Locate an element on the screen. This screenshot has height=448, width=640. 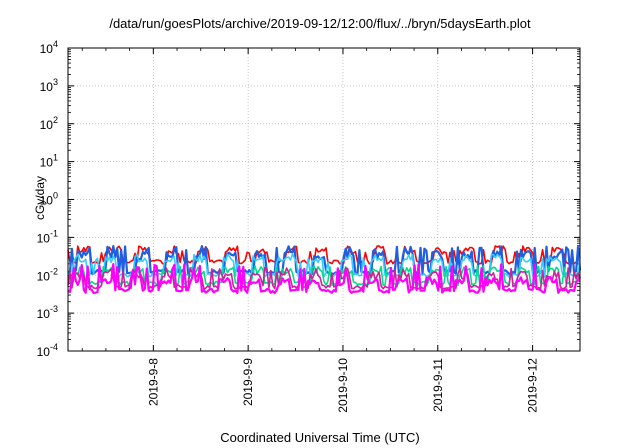
x-tick-label: 2019-9-9 is located at coordinates (248, 382).